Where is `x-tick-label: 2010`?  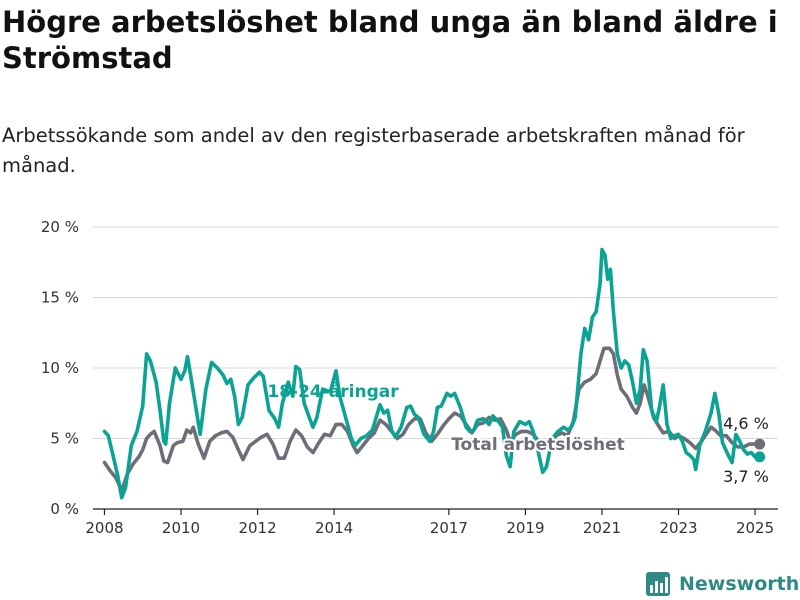
x-tick-label: 2010 is located at coordinates (181, 528).